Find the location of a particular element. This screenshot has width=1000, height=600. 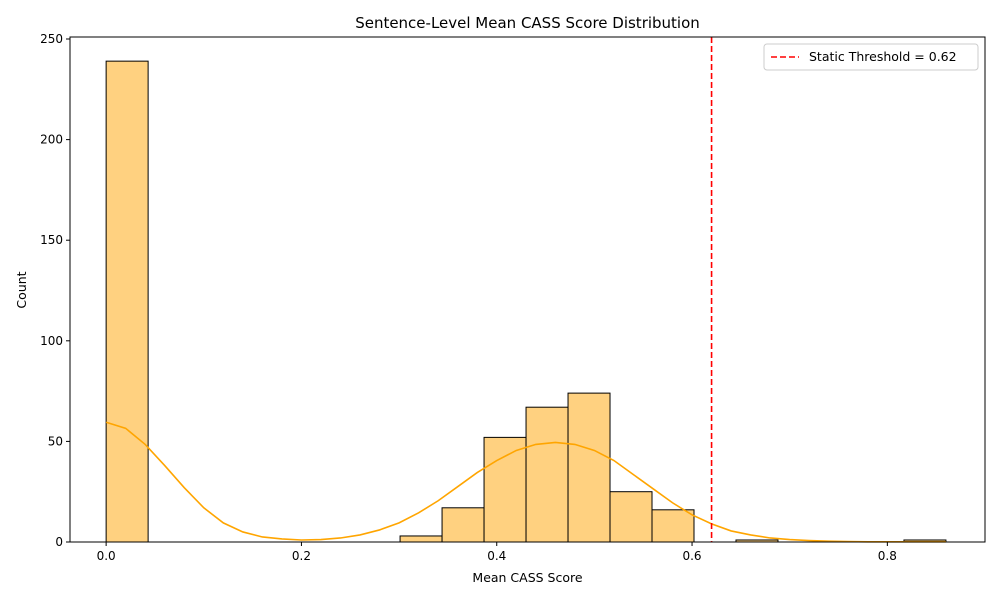

legend-box is located at coordinates (871, 57).